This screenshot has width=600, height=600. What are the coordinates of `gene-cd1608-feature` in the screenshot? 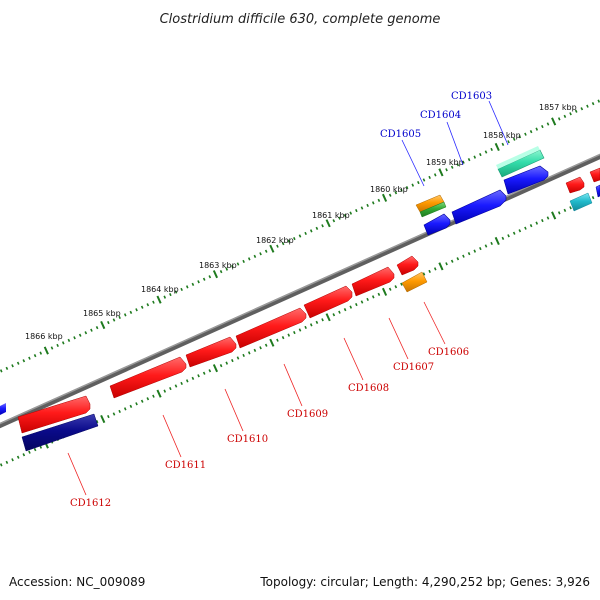 It's located at (373, 281).